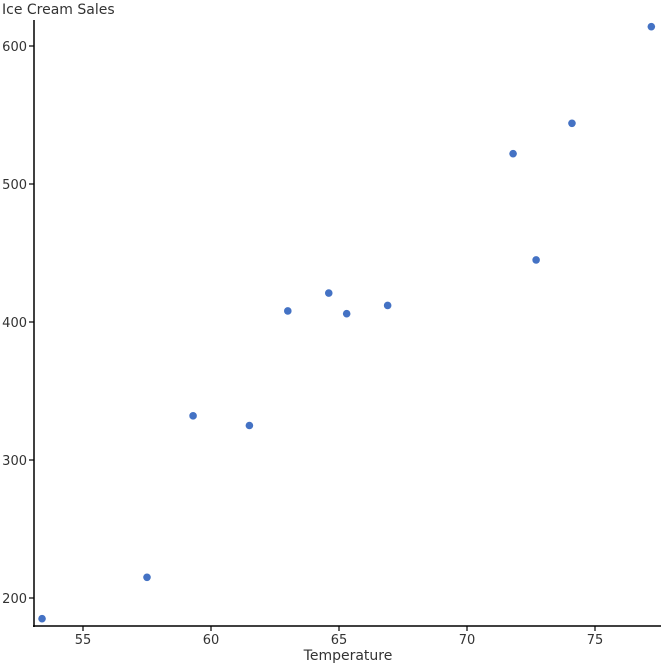 Image resolution: width=666 pixels, height=666 pixels. What do you see at coordinates (467, 640) in the screenshot?
I see `x-tick-label: 70` at bounding box center [467, 640].